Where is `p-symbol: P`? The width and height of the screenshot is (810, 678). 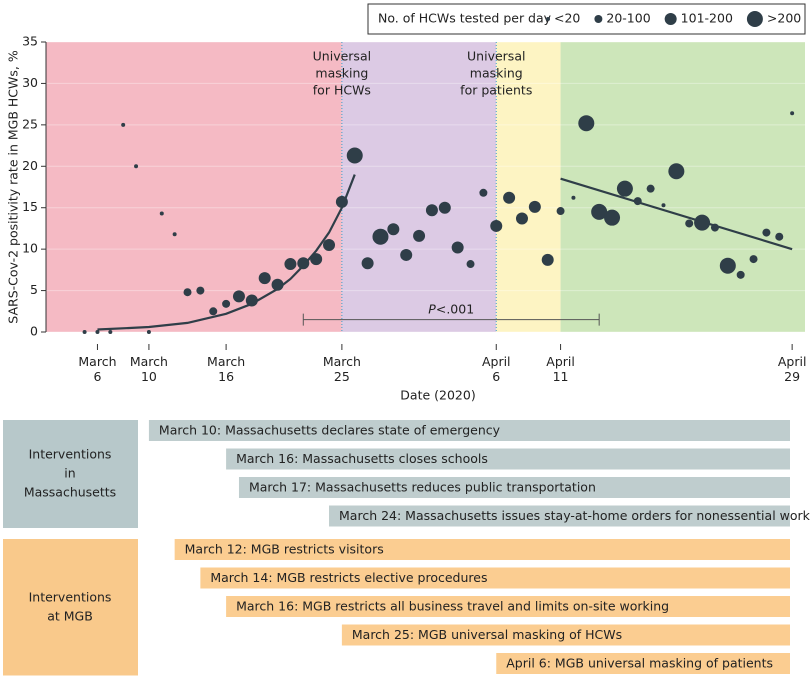
p-symbol: P is located at coordinates (432, 308).